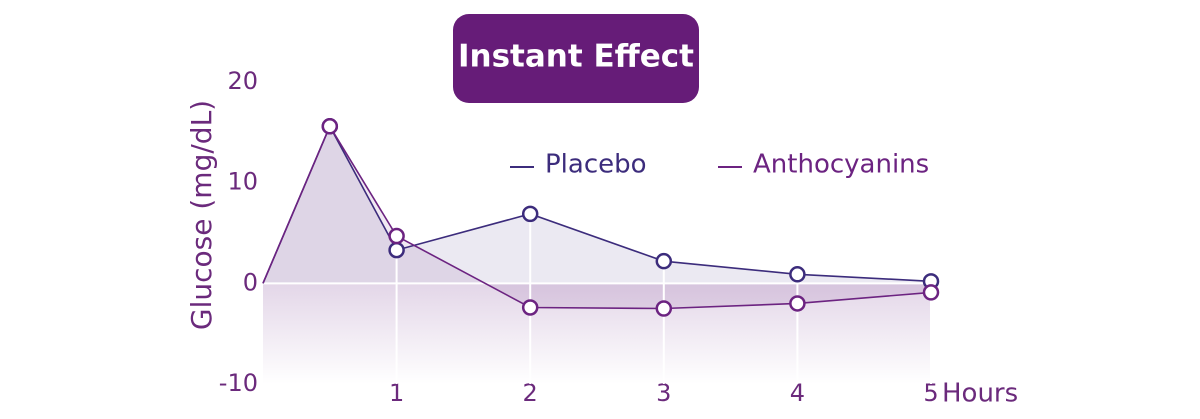 Image resolution: width=1200 pixels, height=419 pixels. I want to click on y-tick-label: 10, so click(242, 182).